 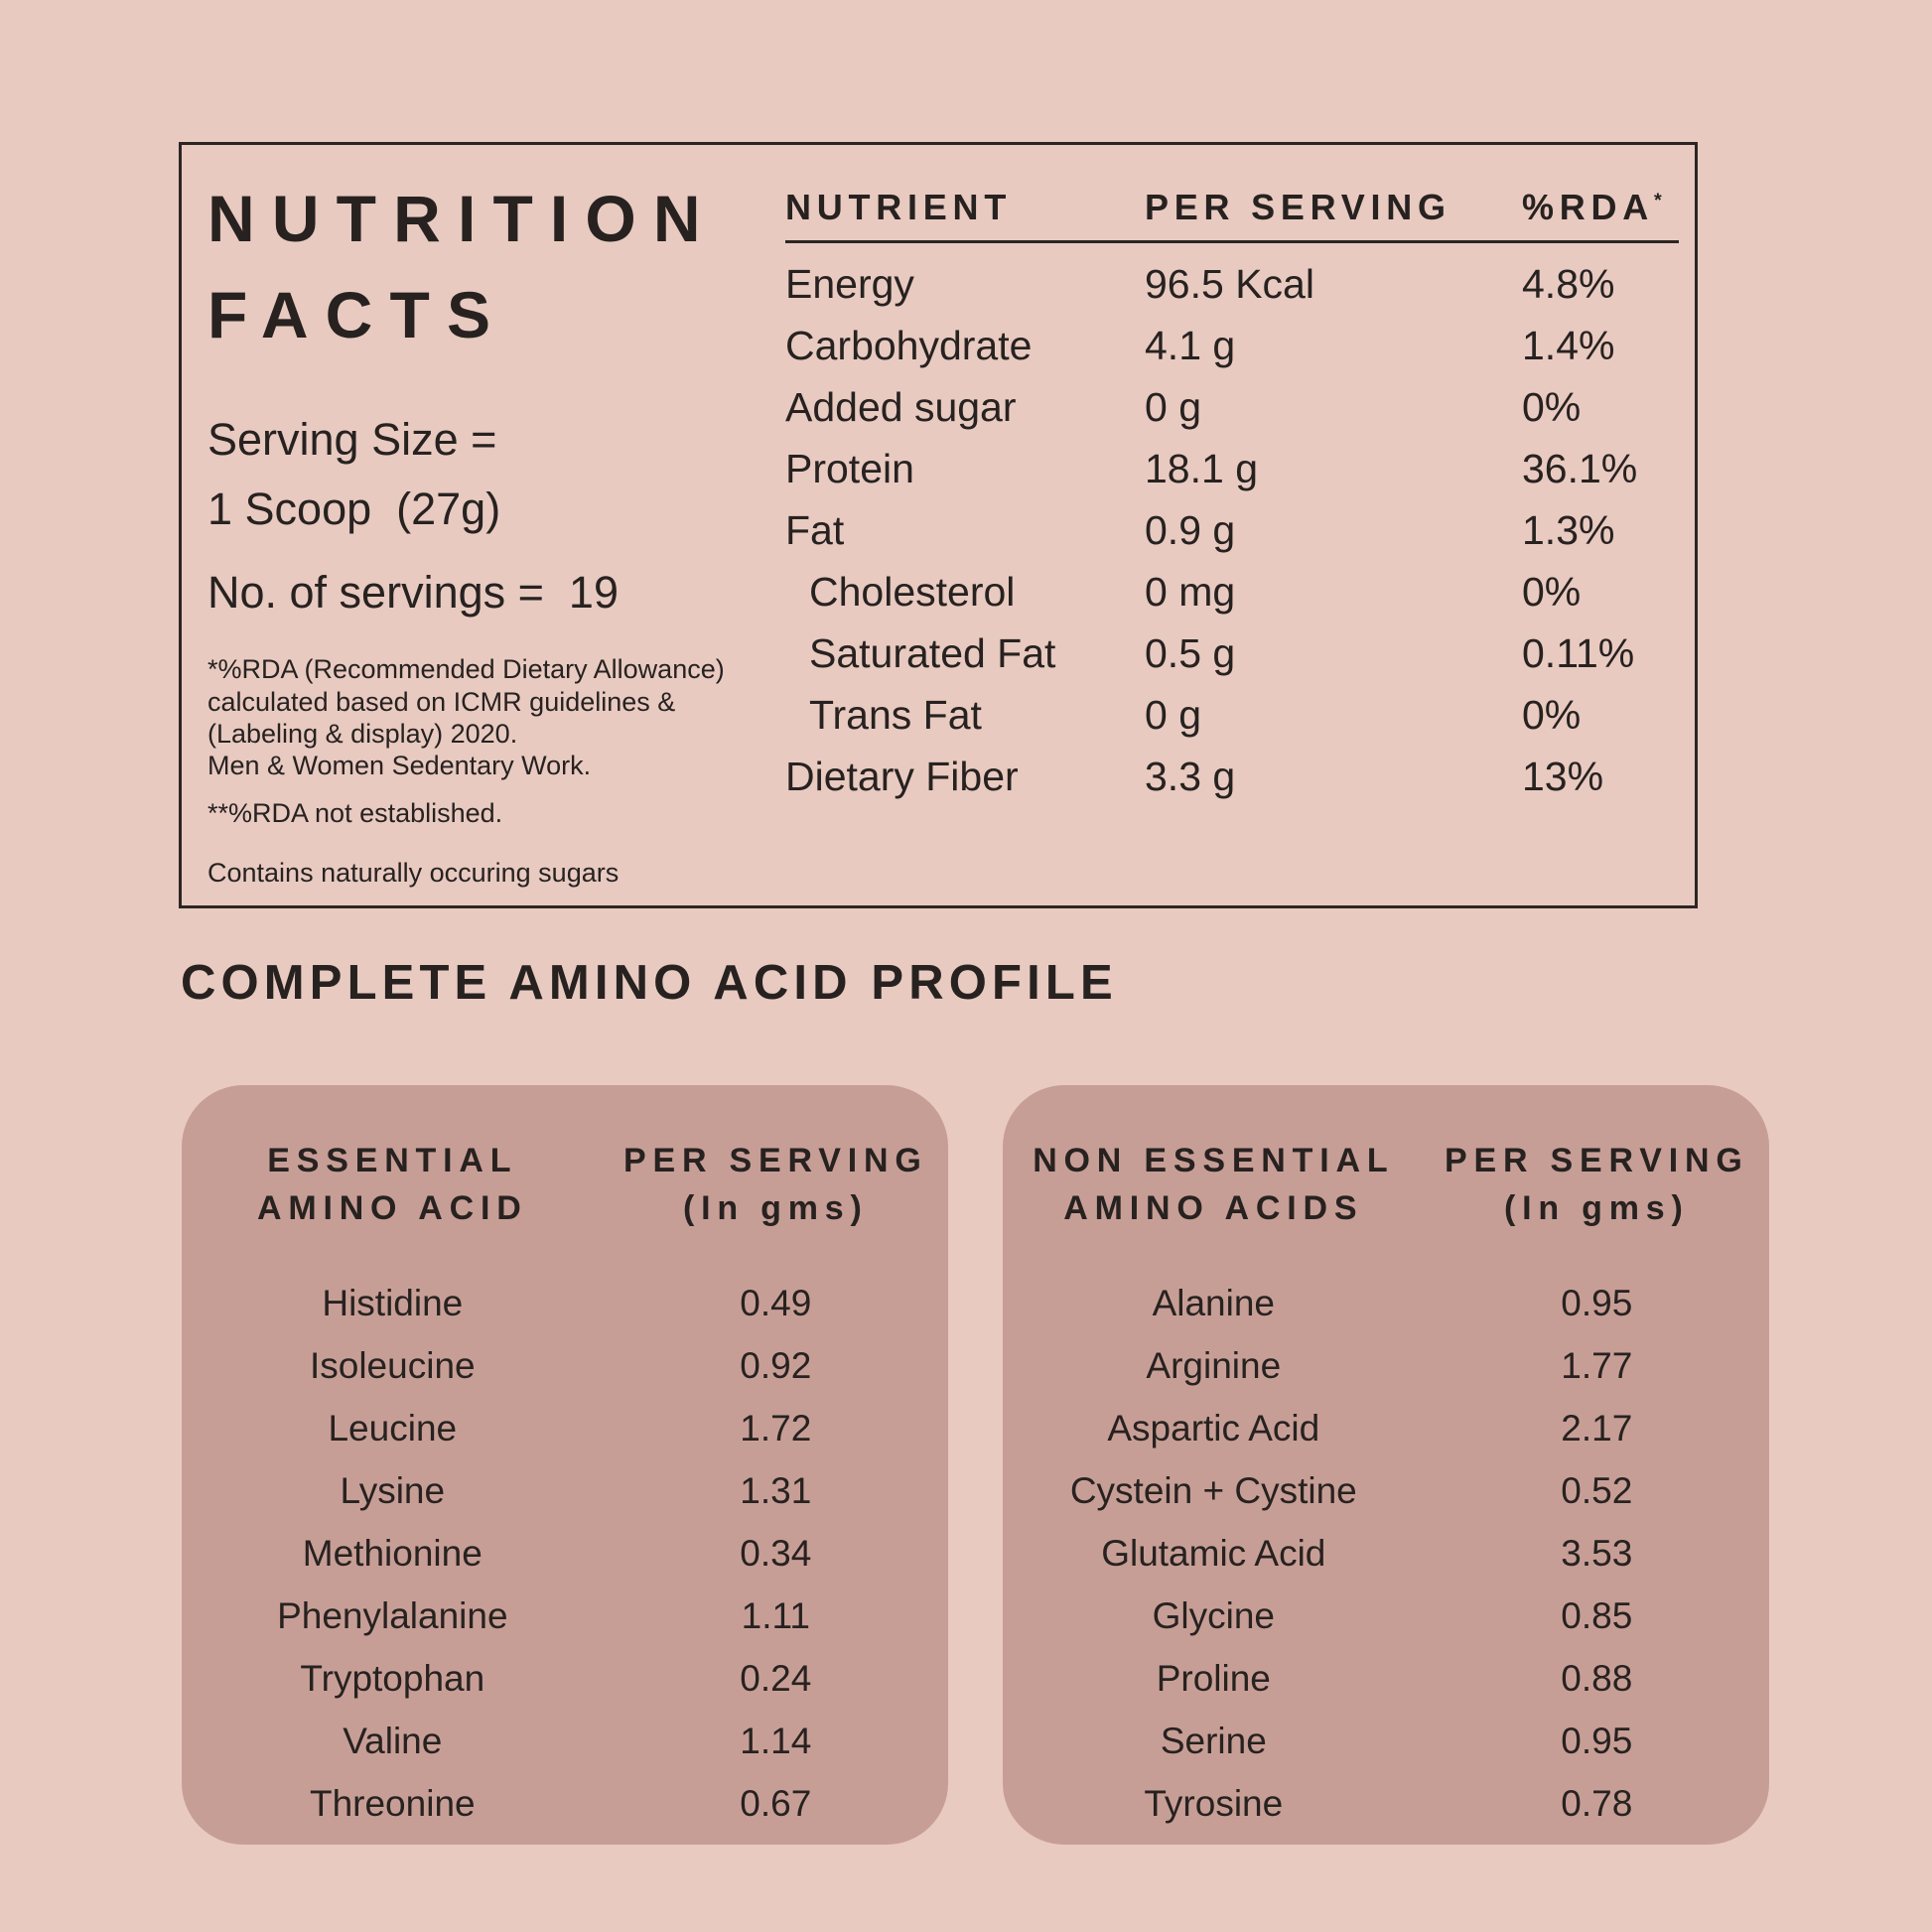 I want to click on nutrient-value: 0.9 g, so click(x=1191, y=529).